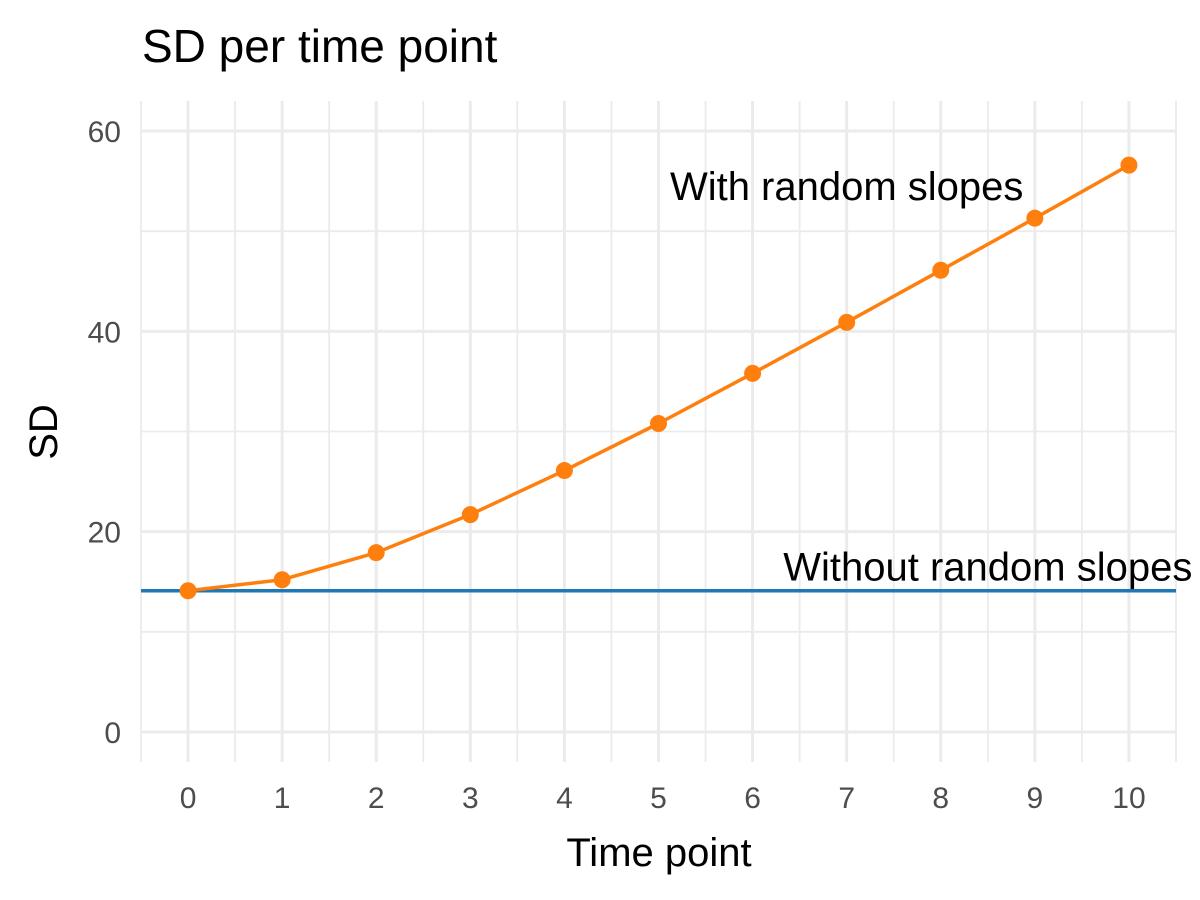 This screenshot has height=900, width=1200. Describe the element at coordinates (44, 432) in the screenshot. I see `y-axis-label: SD` at that location.